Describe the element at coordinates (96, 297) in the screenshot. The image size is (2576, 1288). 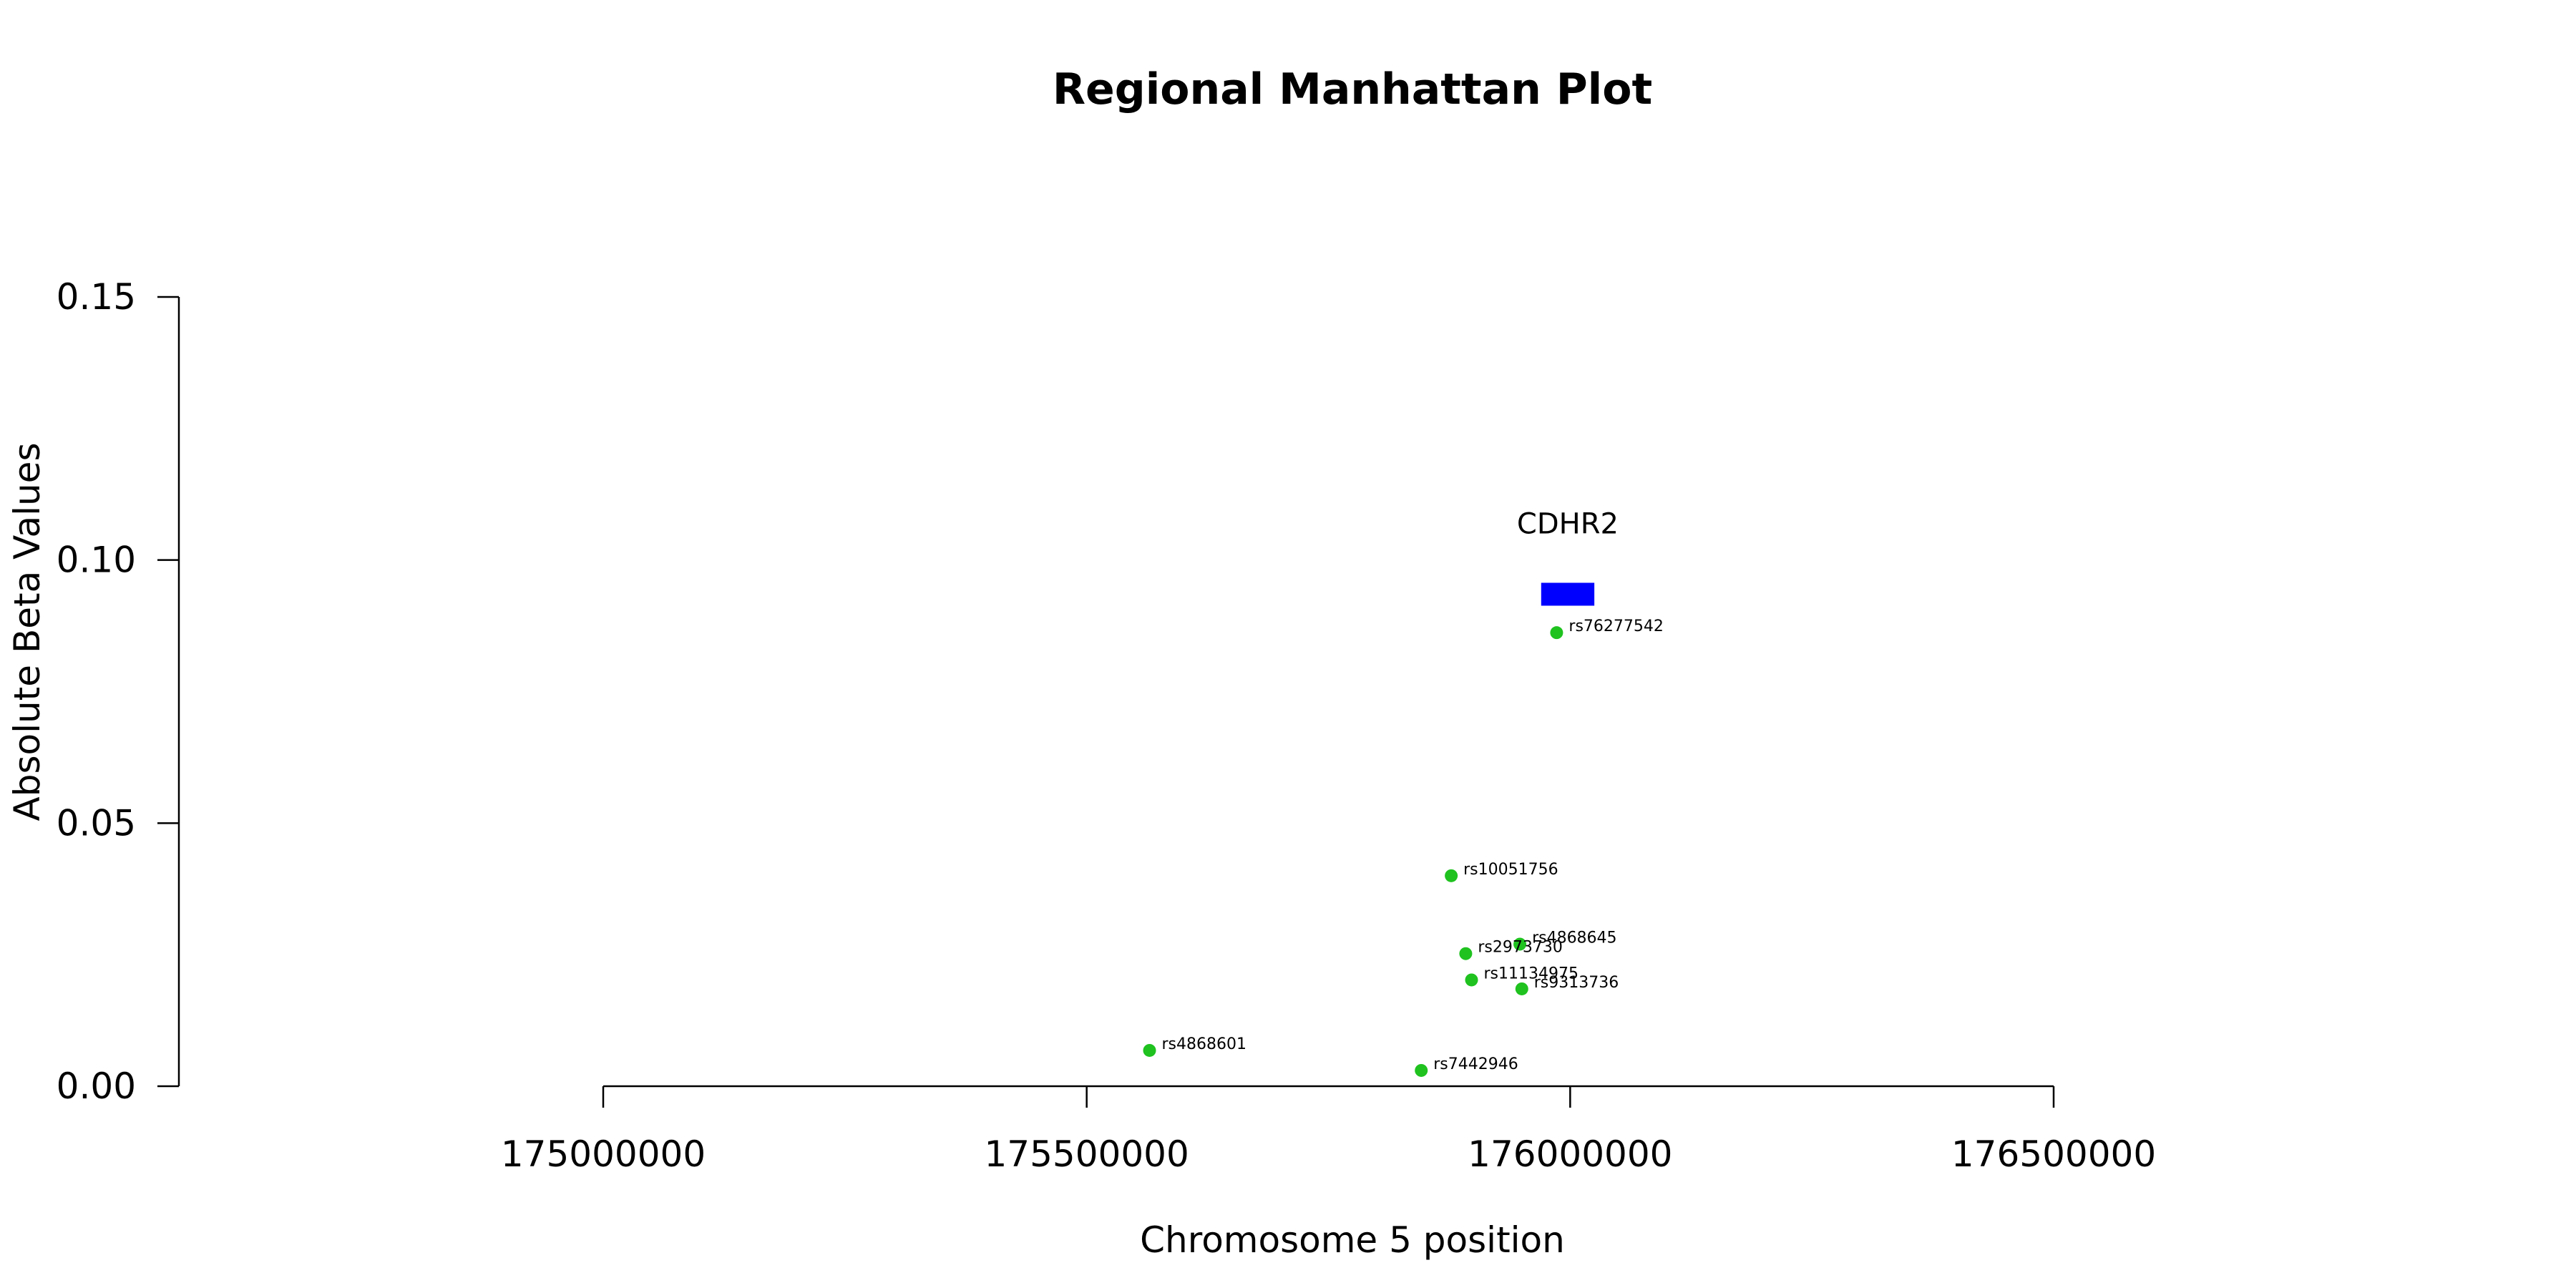
I see `y-tick-label: 0.15` at that location.